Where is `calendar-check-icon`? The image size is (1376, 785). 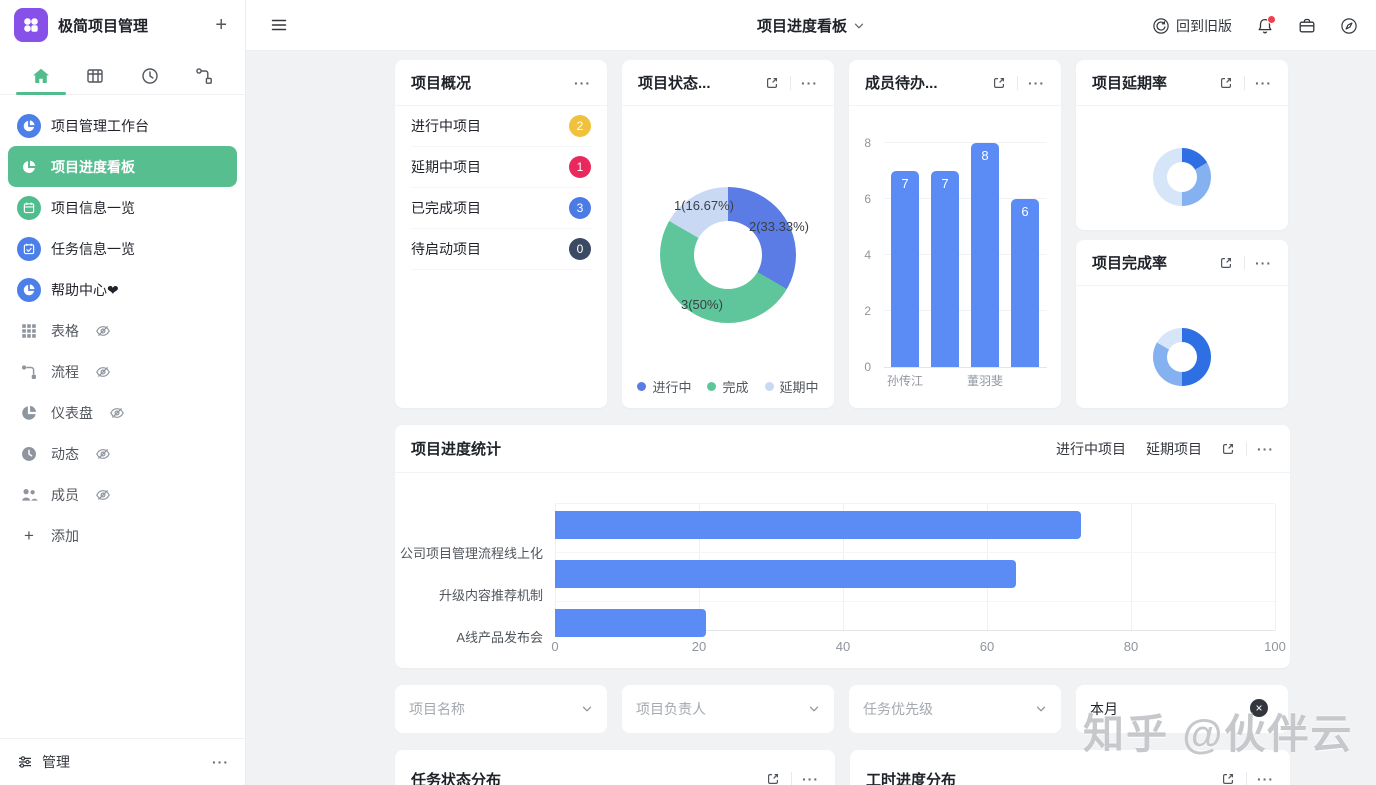
calendar-check-icon is located at coordinates (29, 248).